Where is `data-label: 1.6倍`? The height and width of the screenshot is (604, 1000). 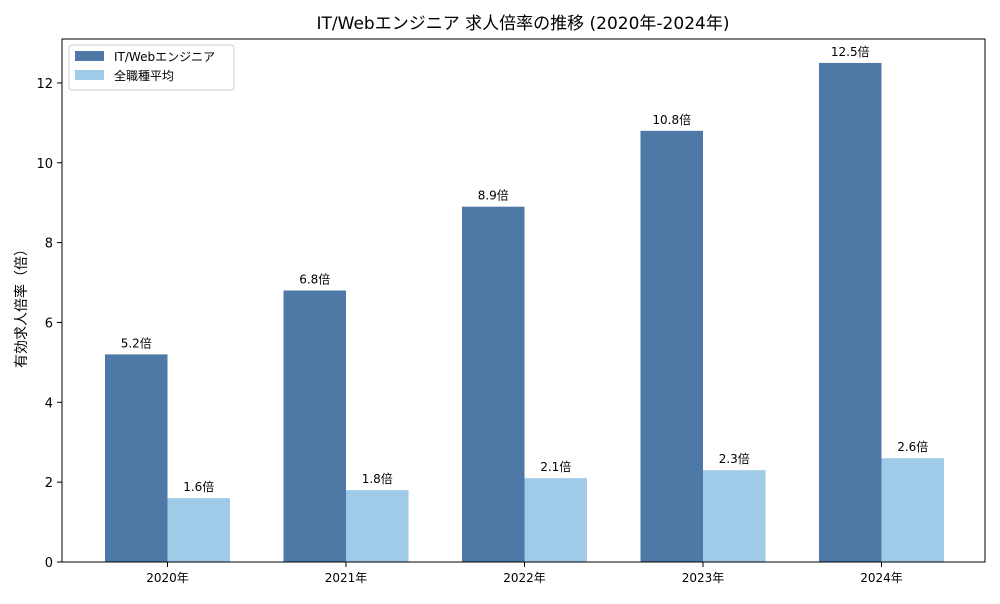
data-label: 1.6倍 is located at coordinates (198, 486).